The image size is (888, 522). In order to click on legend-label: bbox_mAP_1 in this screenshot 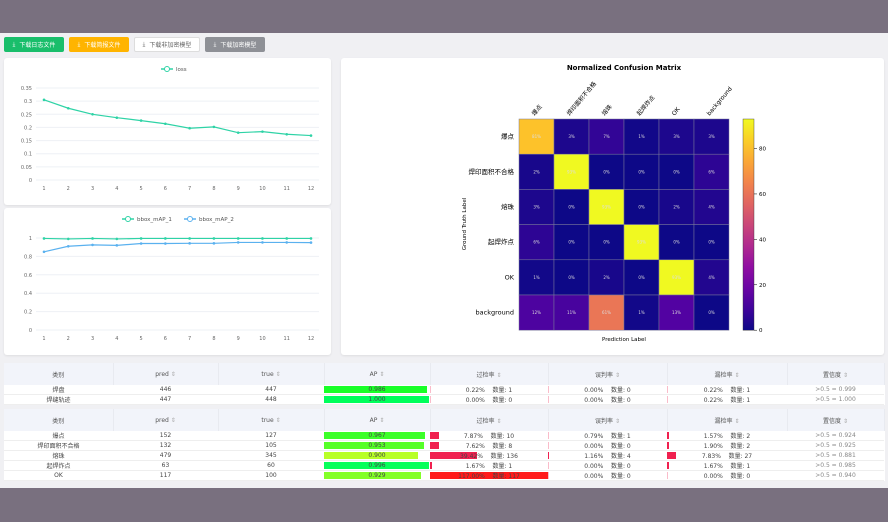, I will do `click(154, 220)`.